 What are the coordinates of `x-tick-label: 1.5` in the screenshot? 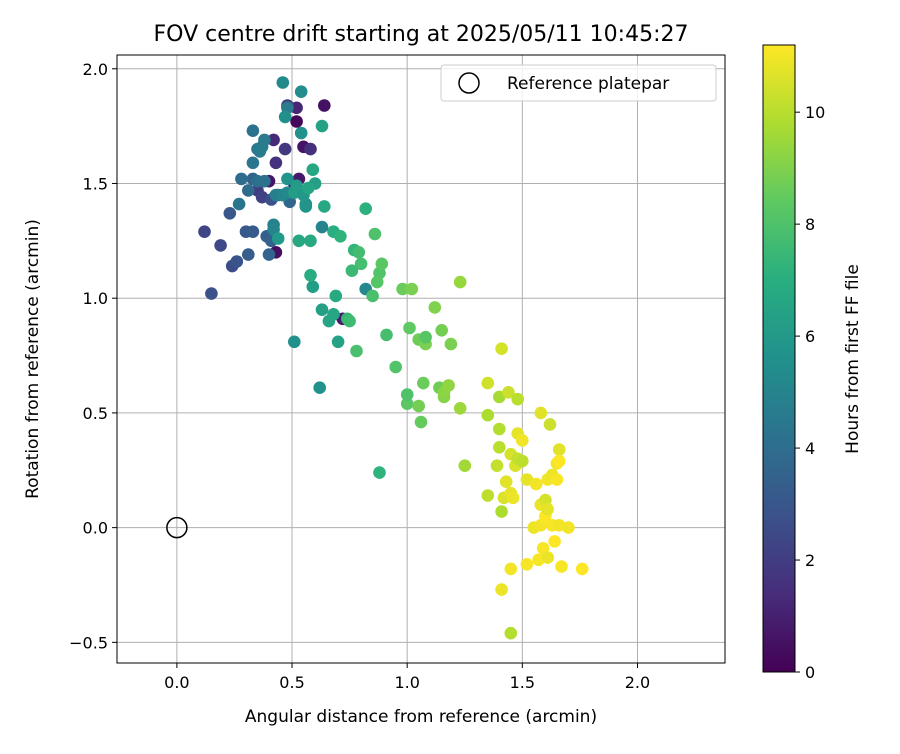 It's located at (522, 682).